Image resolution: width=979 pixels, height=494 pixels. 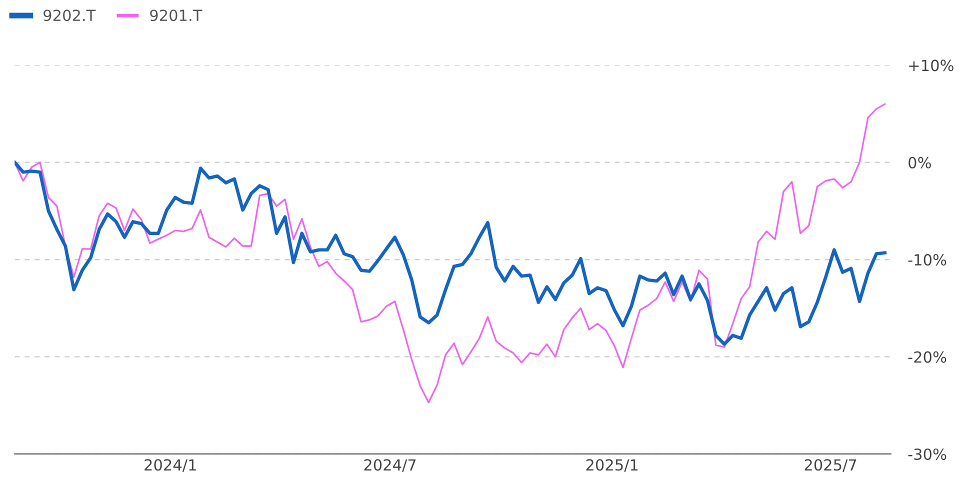 What do you see at coordinates (919, 162) in the screenshot?
I see `y-tick-label: 0%` at bounding box center [919, 162].